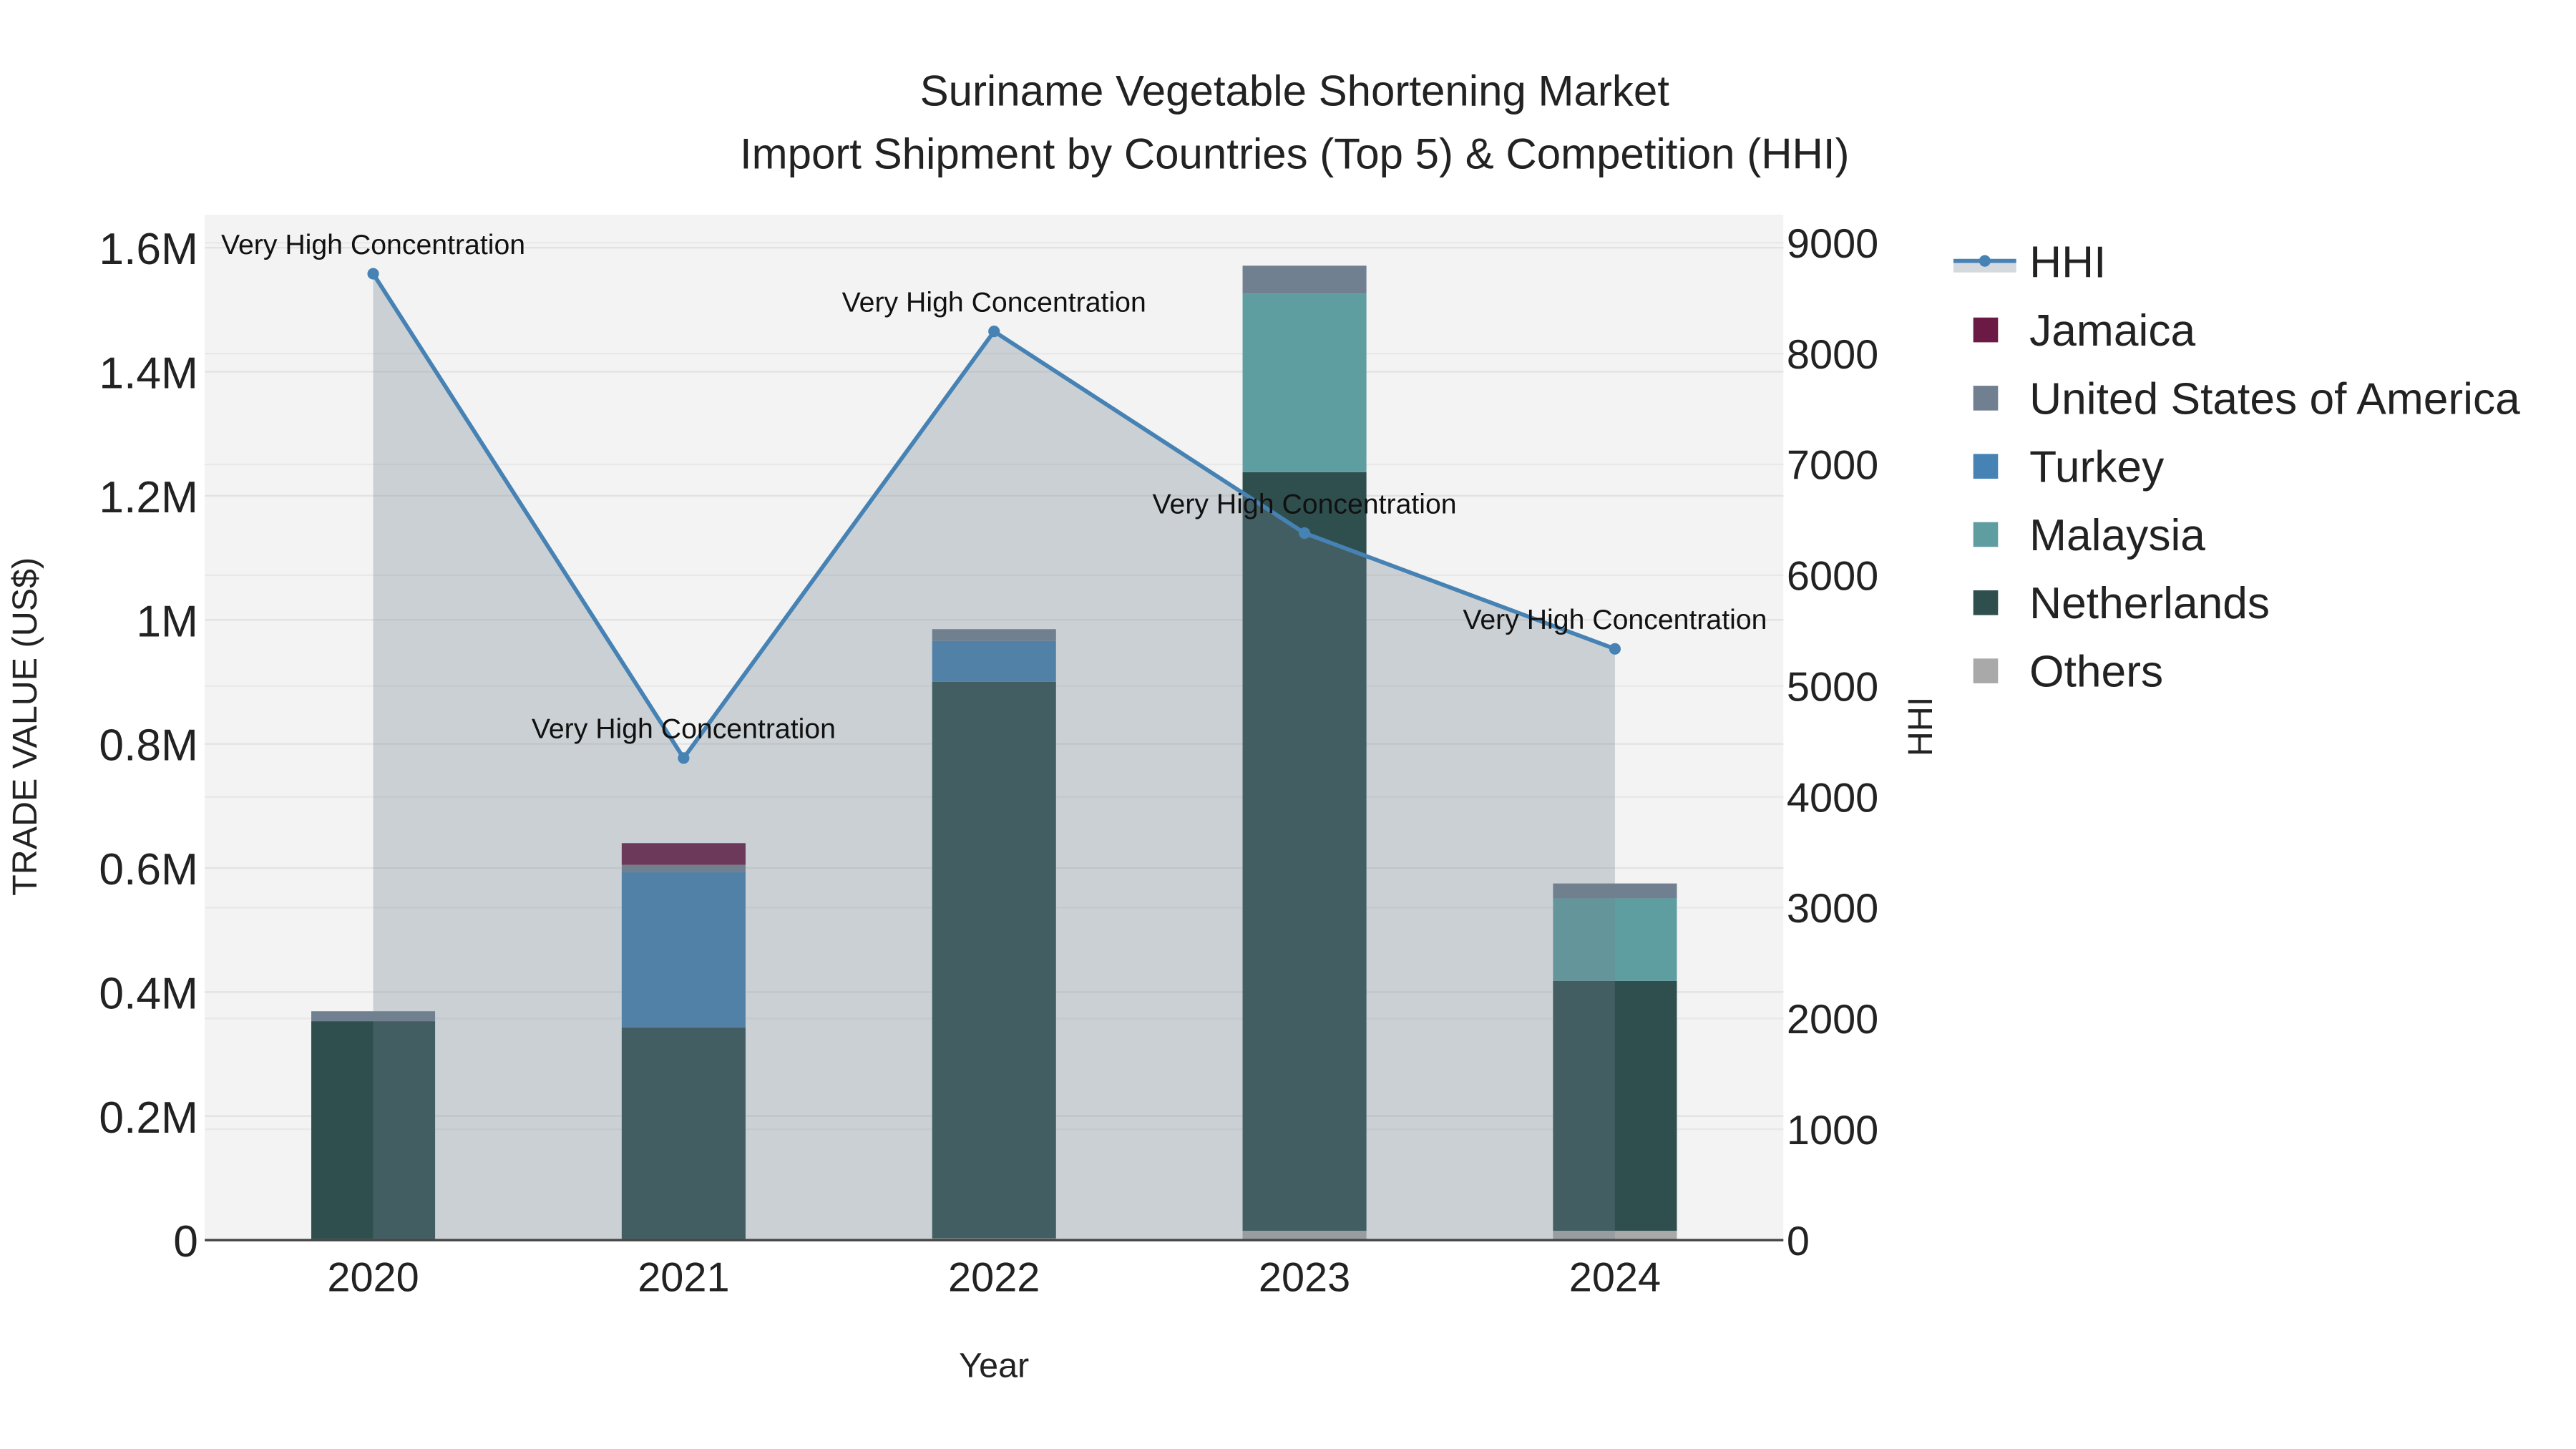  I want to click on y2-tick-label: 9000, so click(1832, 244).